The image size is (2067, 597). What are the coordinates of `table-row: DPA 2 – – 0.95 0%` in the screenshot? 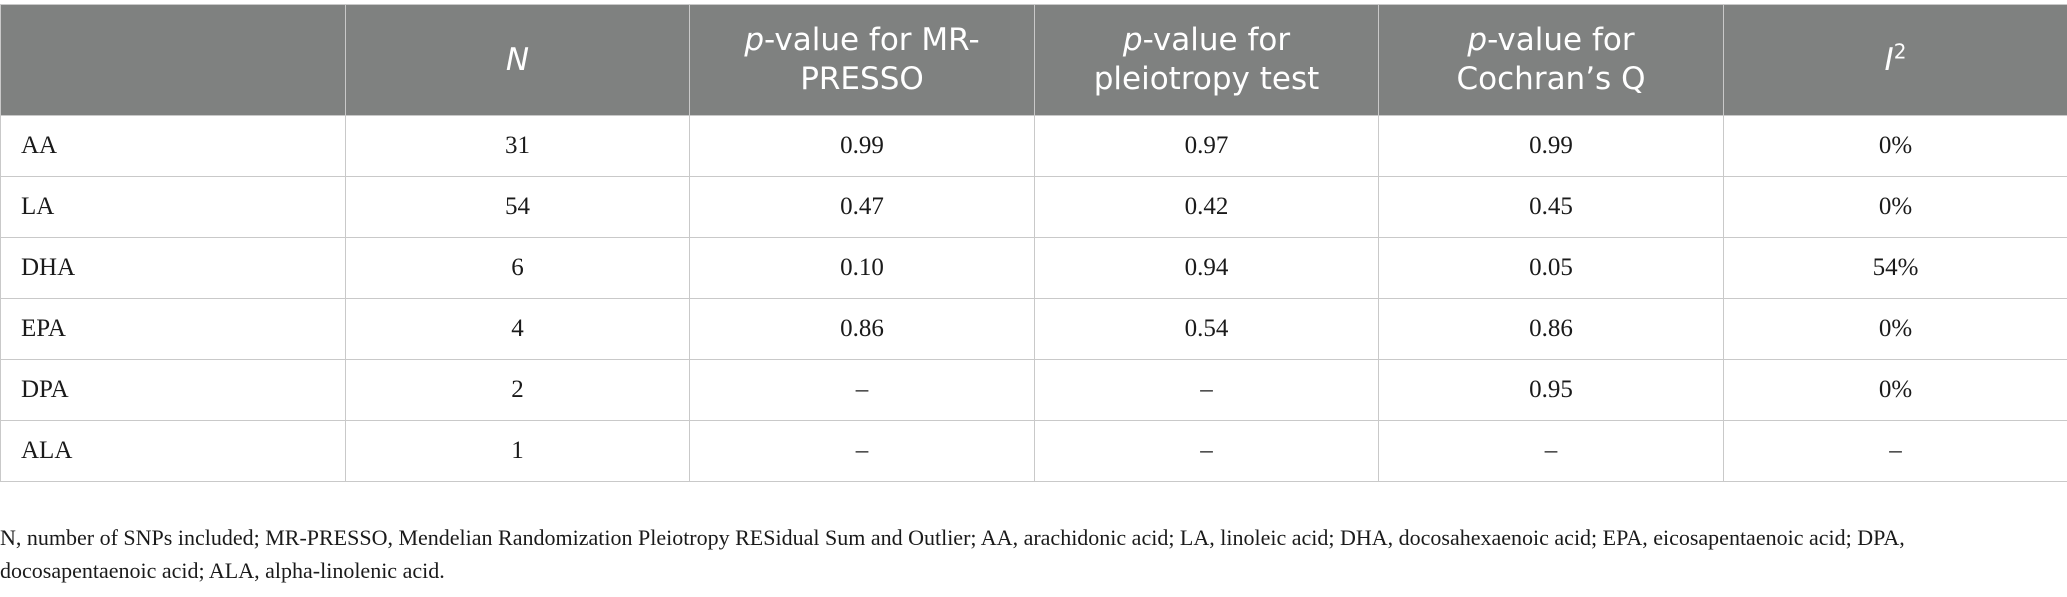 It's located at (1033, 390).